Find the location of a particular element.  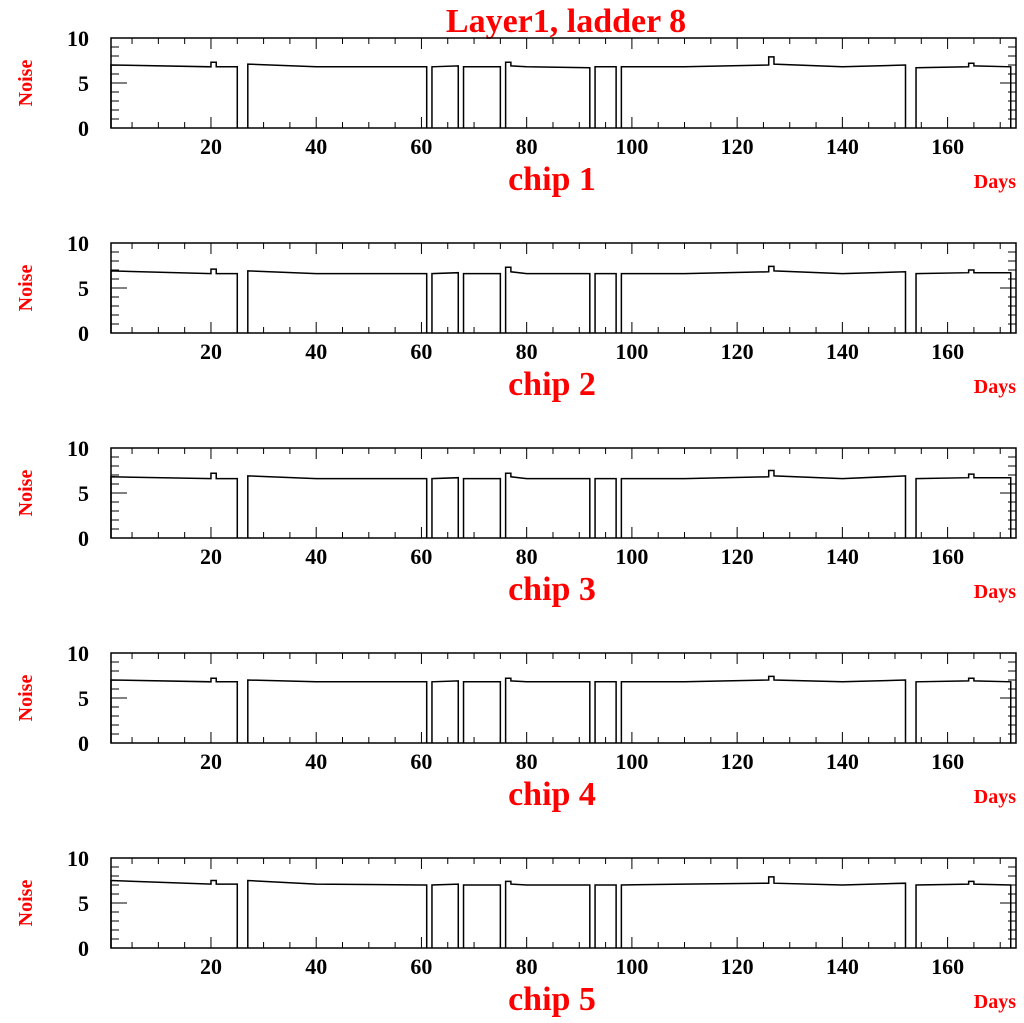

chart-title: chip 2 is located at coordinates (552, 384).